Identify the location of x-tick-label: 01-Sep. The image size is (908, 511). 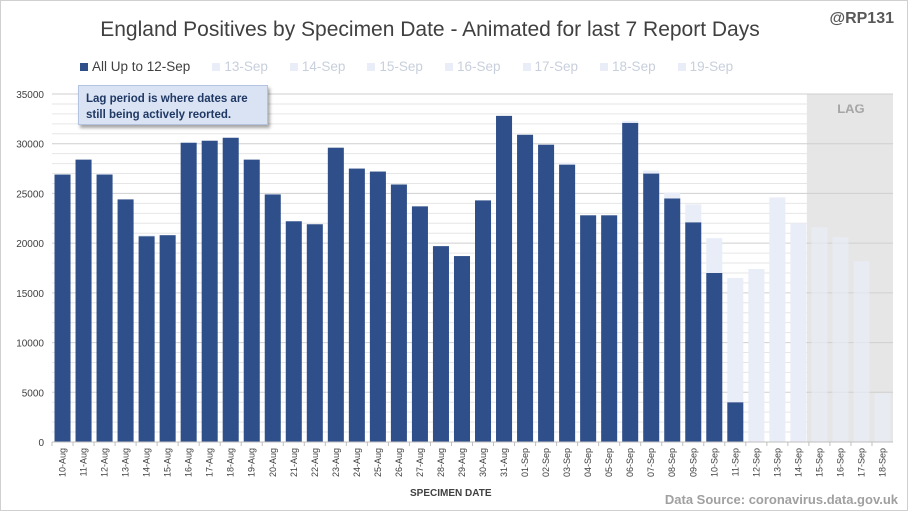
(525, 462).